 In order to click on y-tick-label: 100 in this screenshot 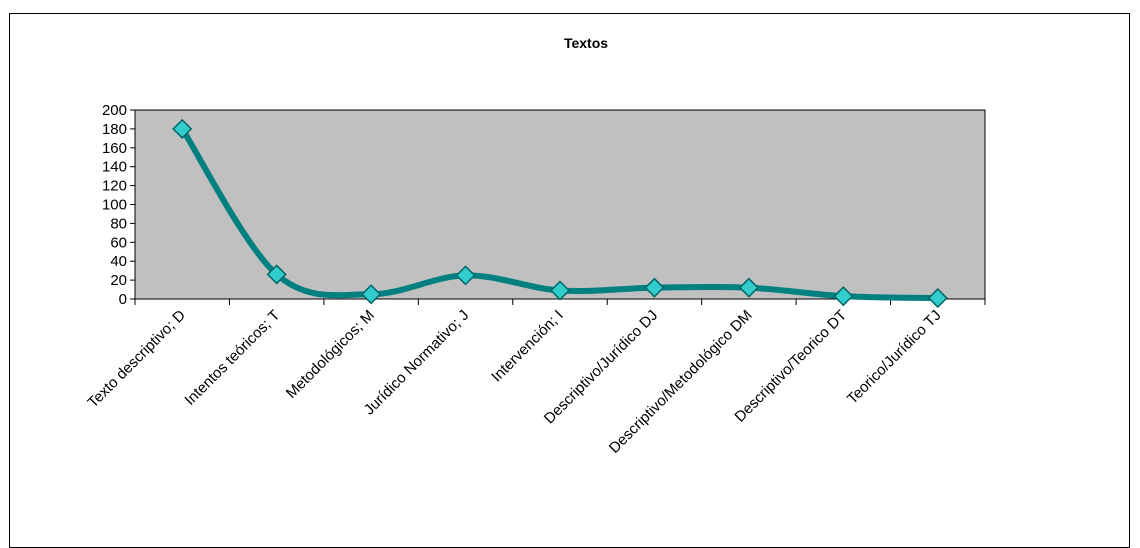, I will do `click(114, 205)`.